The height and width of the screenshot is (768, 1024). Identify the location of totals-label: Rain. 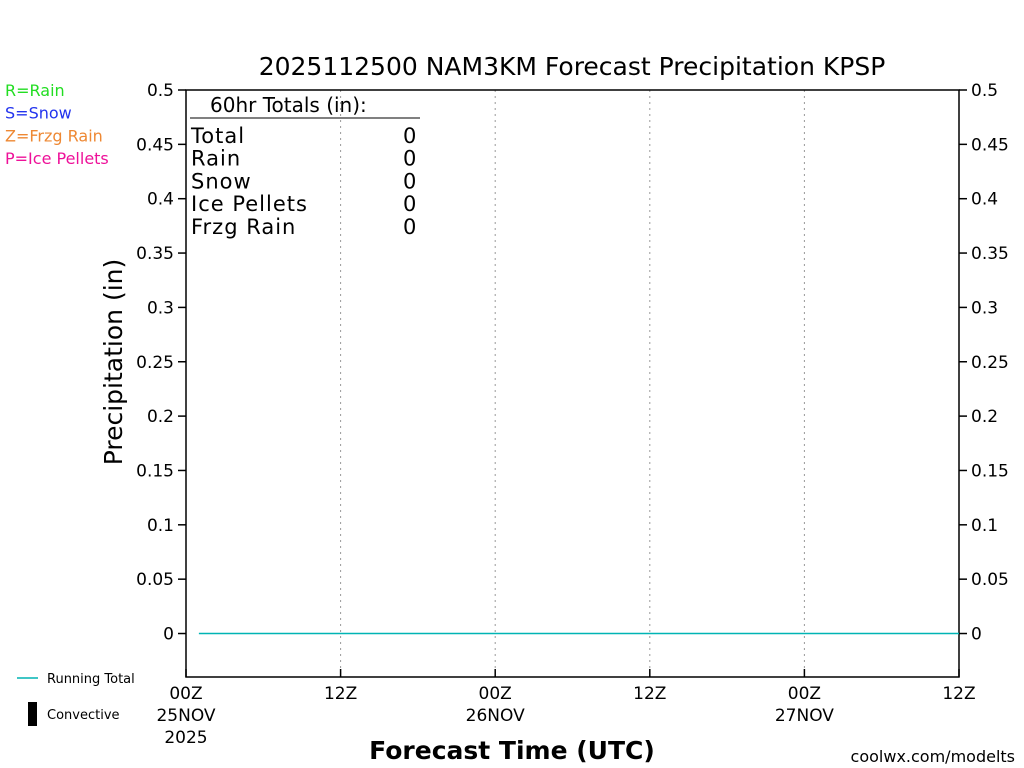
(216, 159).